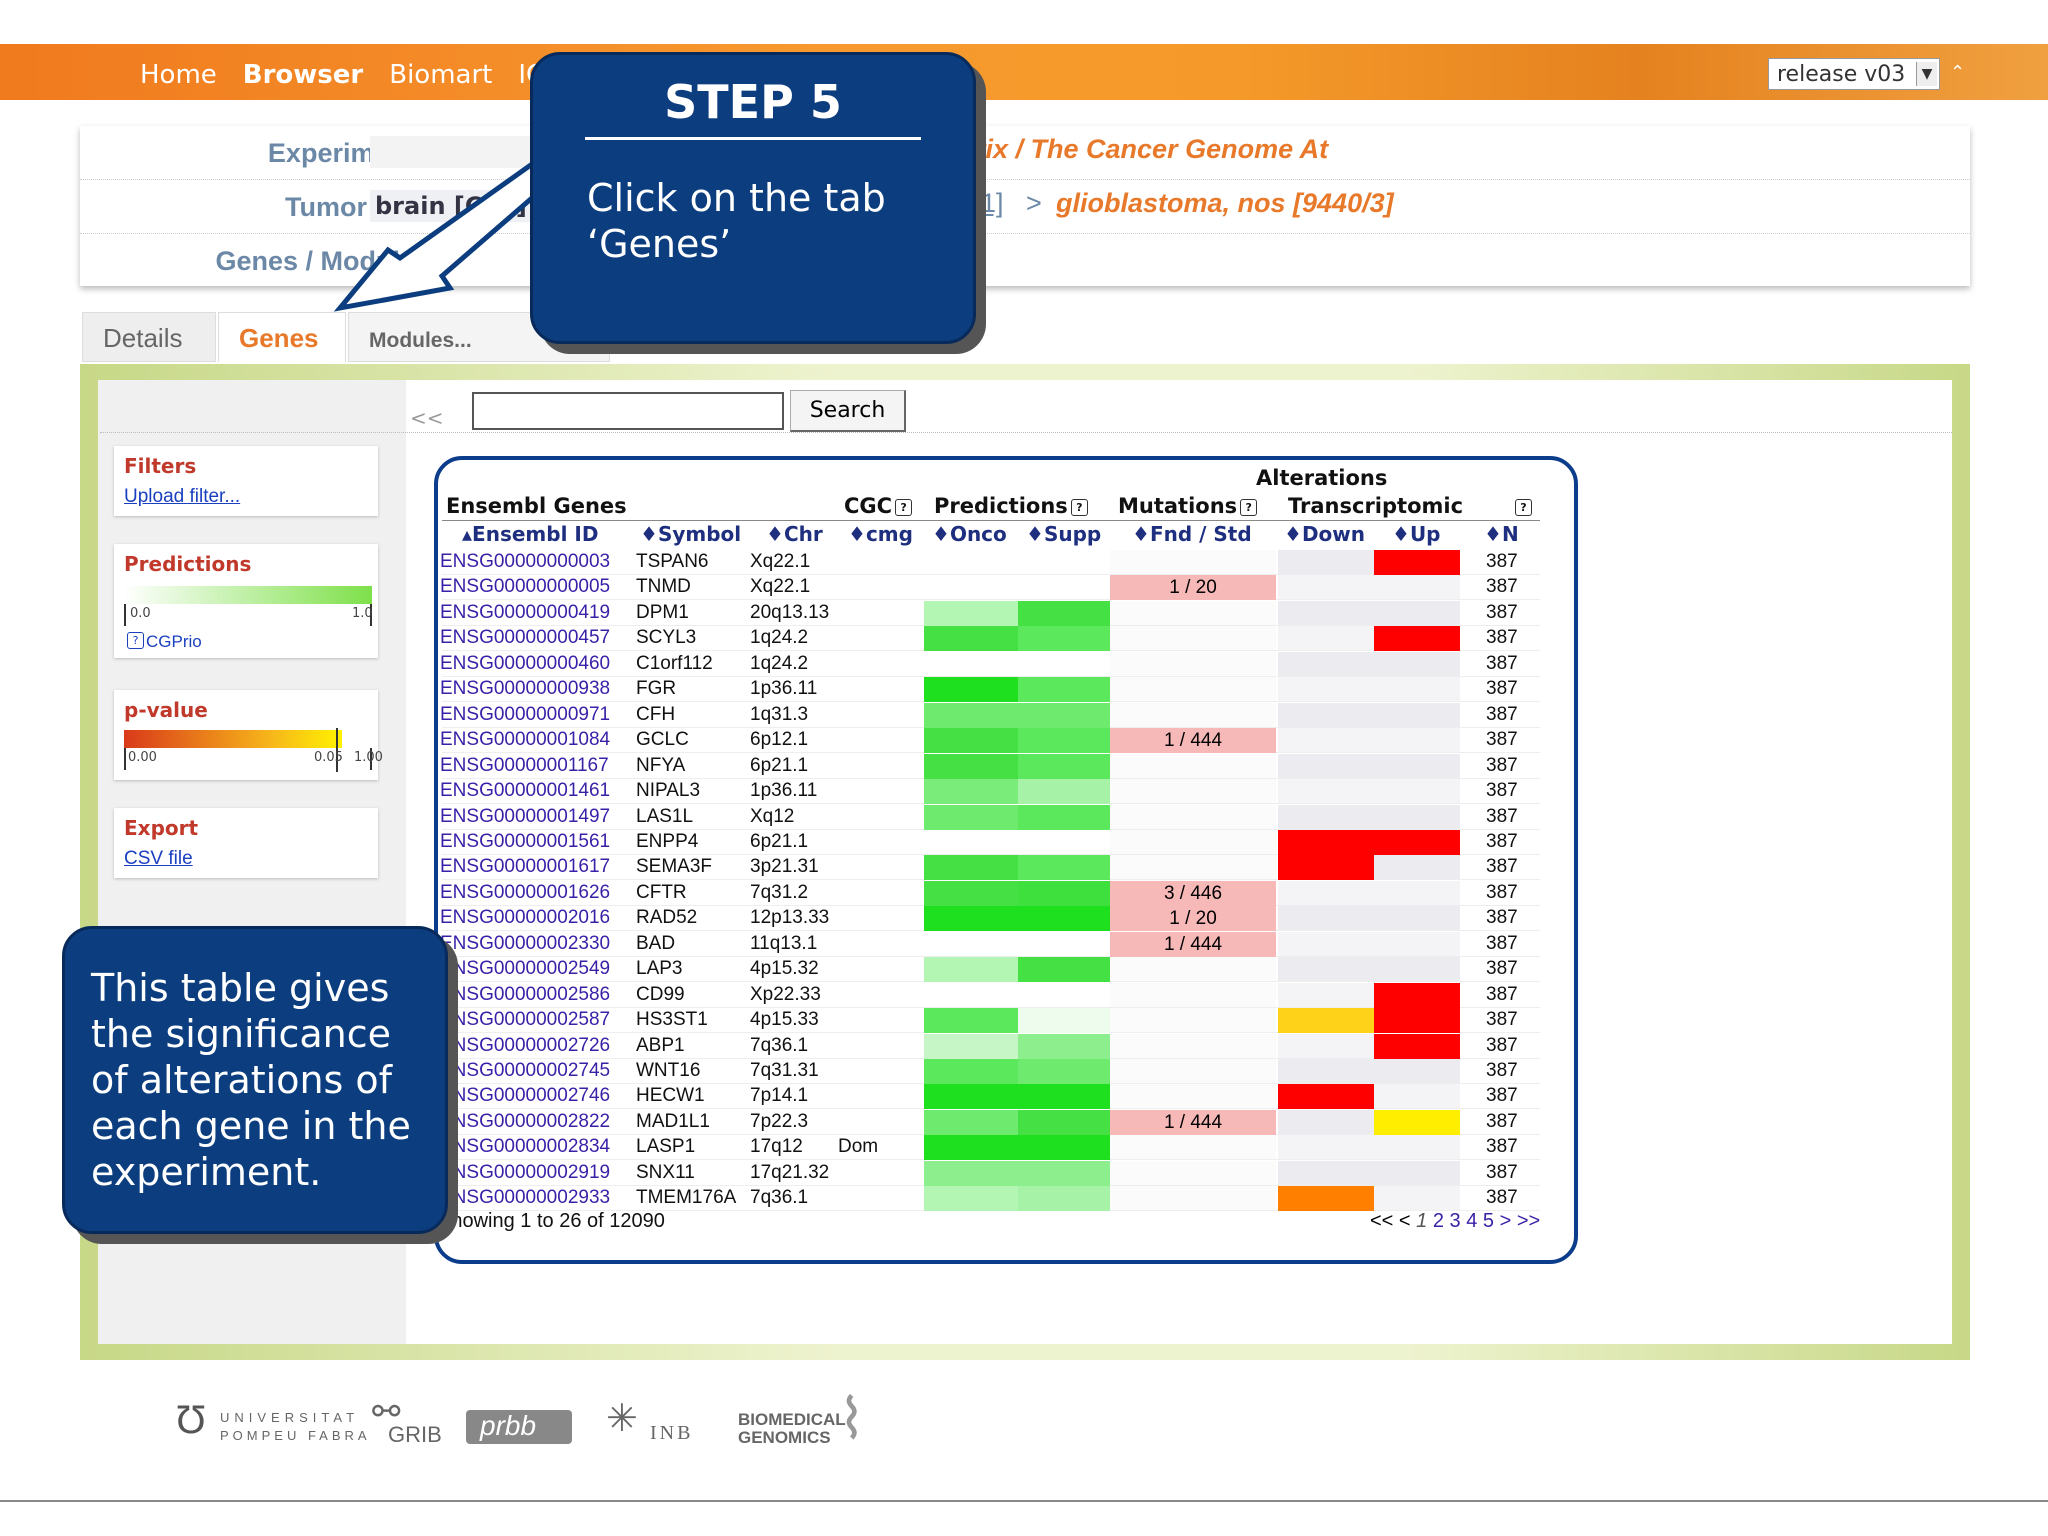 This screenshot has height=1536, width=2048. Describe the element at coordinates (525, 943) in the screenshot. I see `ensembl-id-link: ENSG00000002330` at that location.